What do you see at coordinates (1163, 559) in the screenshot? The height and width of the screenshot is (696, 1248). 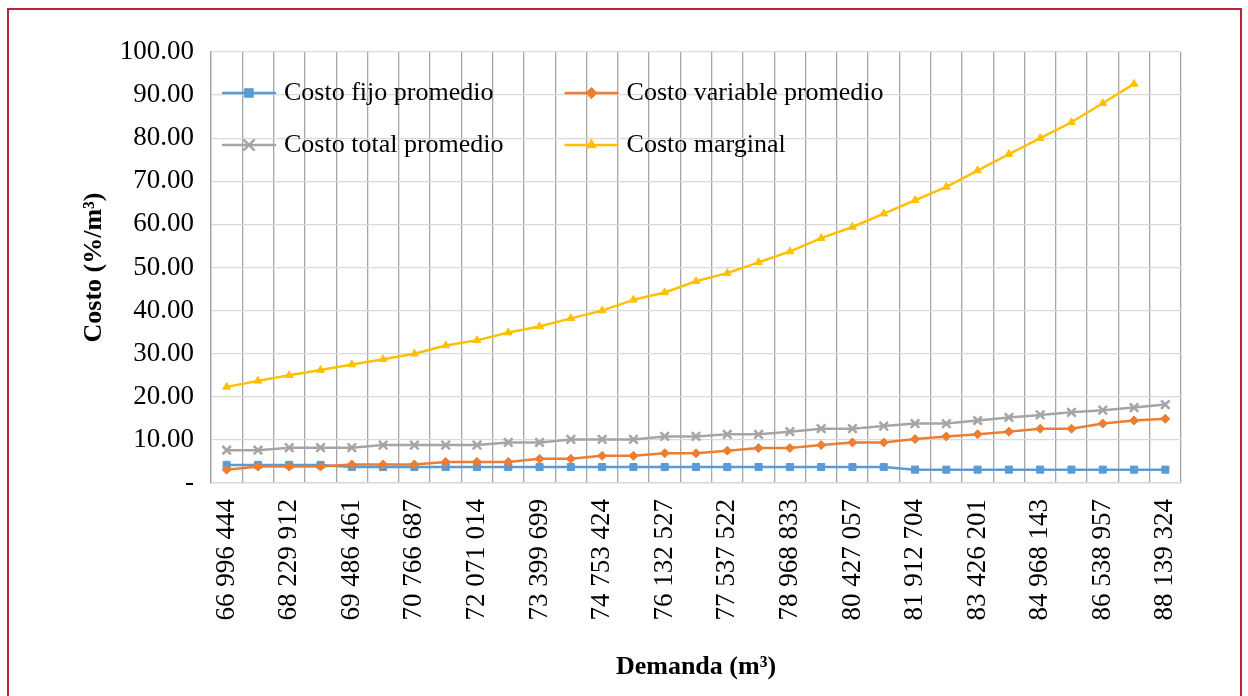 I see `x-tick-label: 88 139 324` at bounding box center [1163, 559].